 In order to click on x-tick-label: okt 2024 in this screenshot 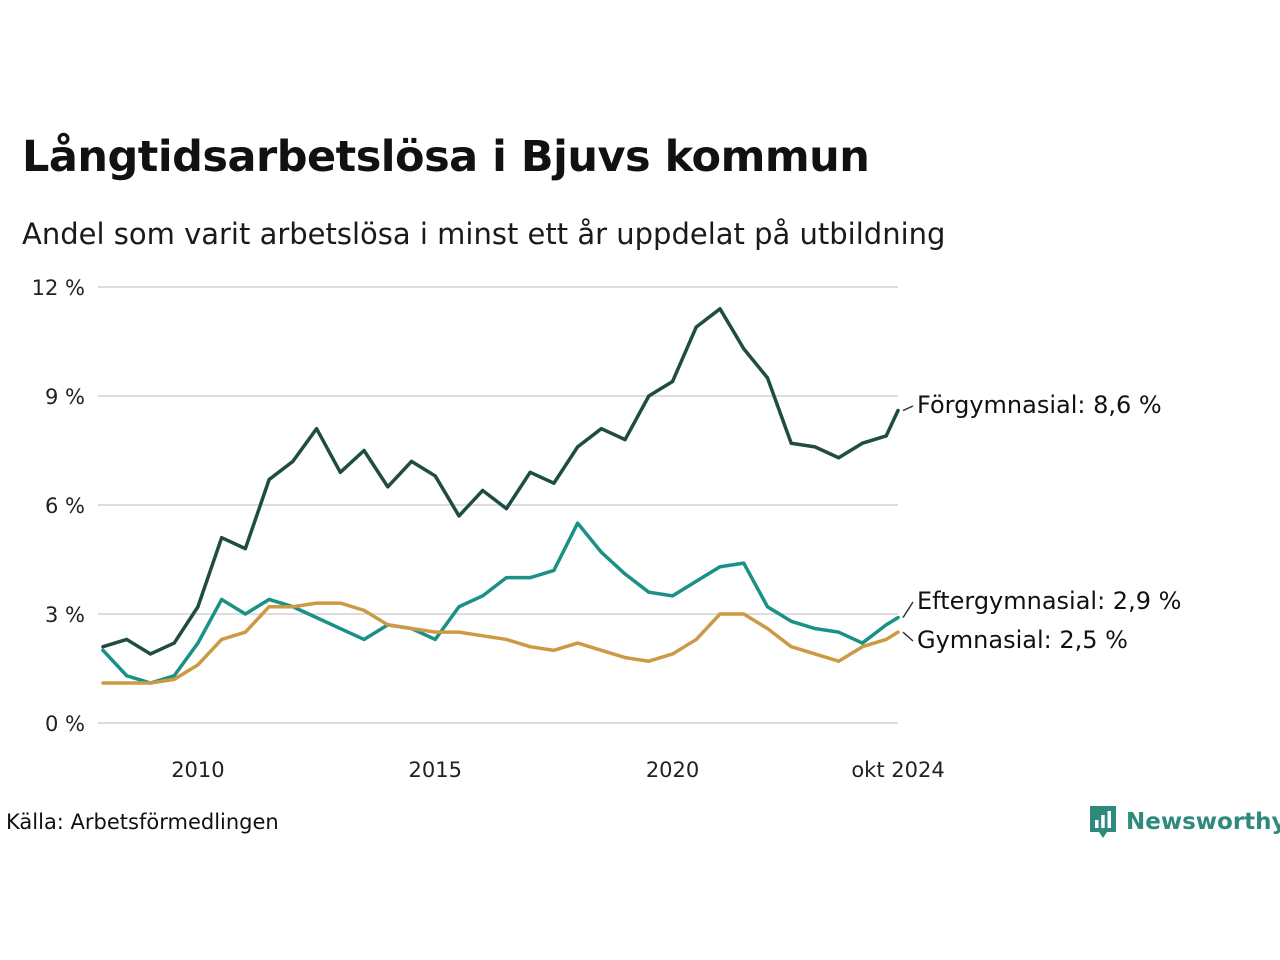, I will do `click(897, 770)`.